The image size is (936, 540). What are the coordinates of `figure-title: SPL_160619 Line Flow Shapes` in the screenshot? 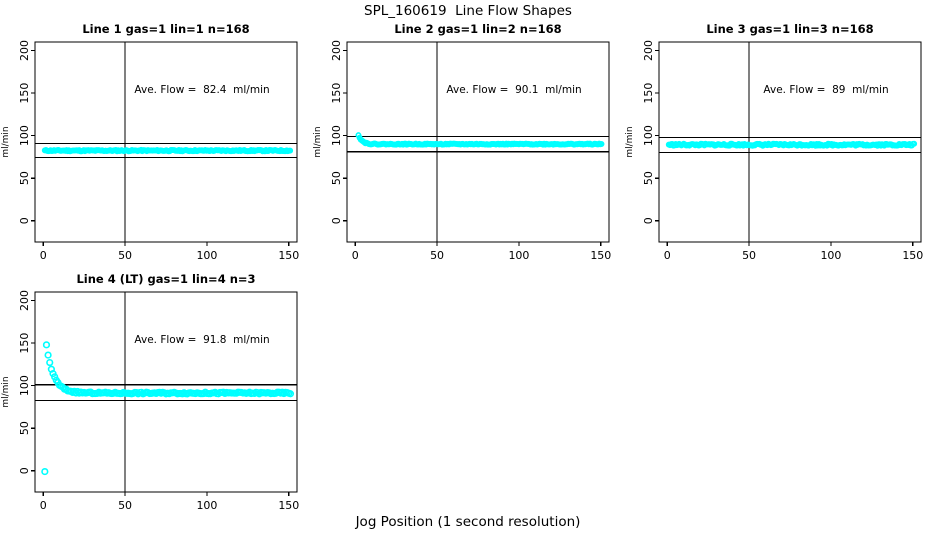 It's located at (468, 11).